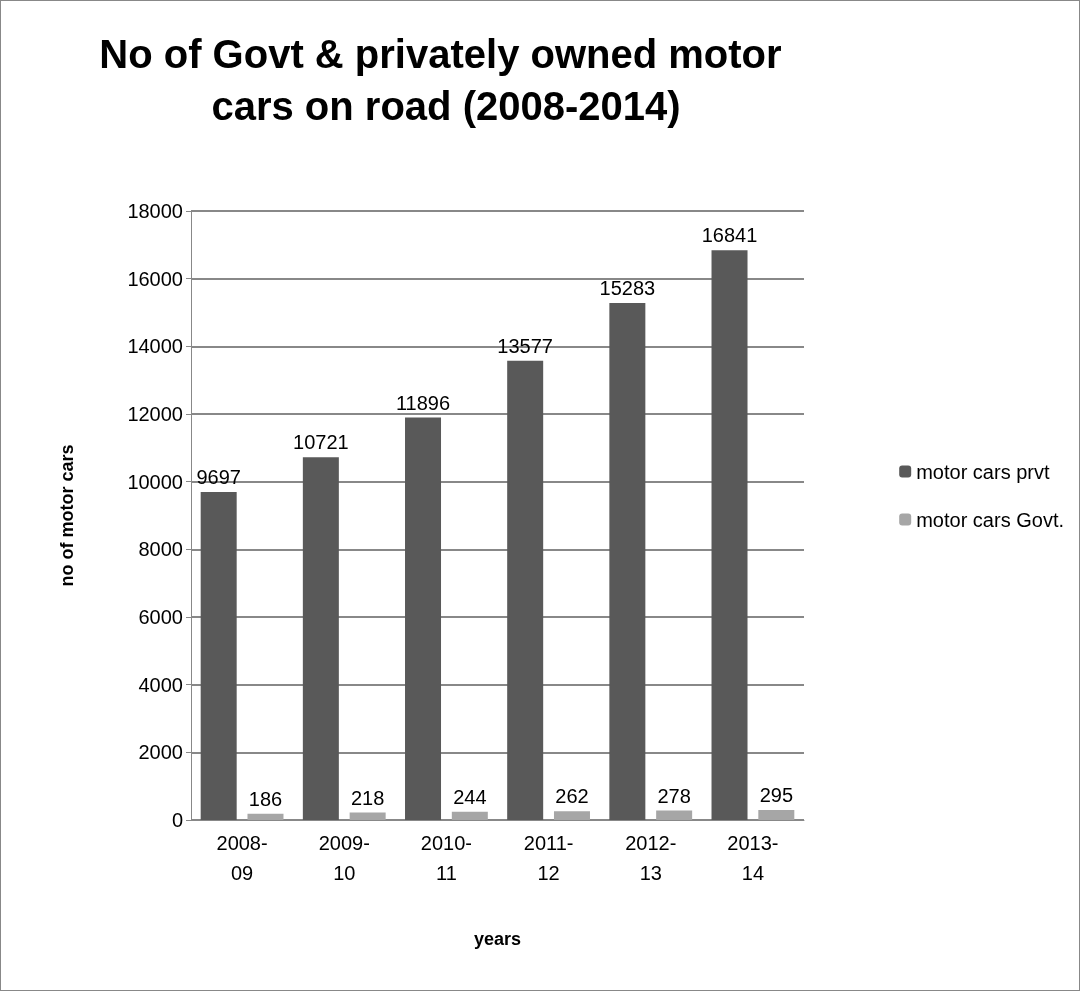 Image resolution: width=1080 pixels, height=991 pixels. I want to click on data-label: 11896, so click(423, 402).